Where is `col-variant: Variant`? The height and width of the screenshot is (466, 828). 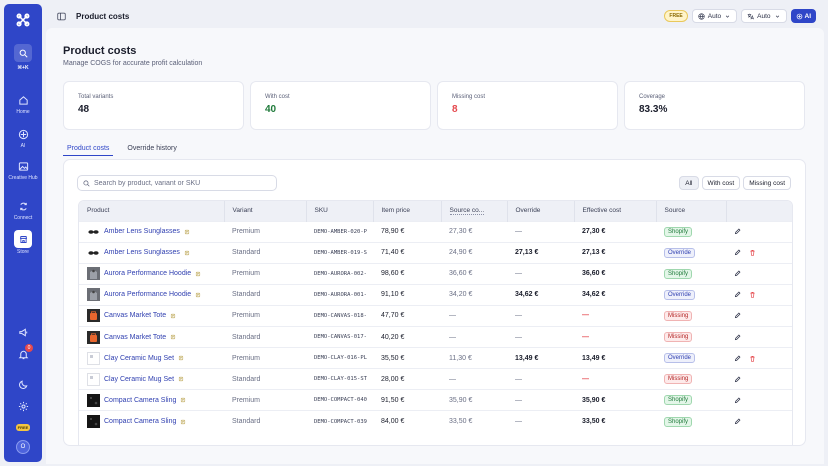
col-variant: Variant is located at coordinates (265, 211).